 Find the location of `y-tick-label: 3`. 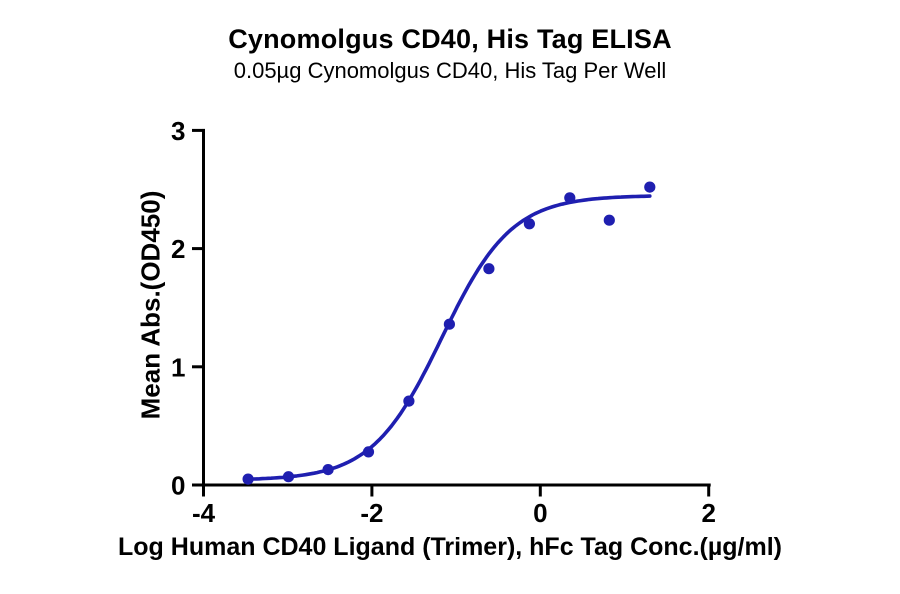

y-tick-label: 3 is located at coordinates (178, 131).